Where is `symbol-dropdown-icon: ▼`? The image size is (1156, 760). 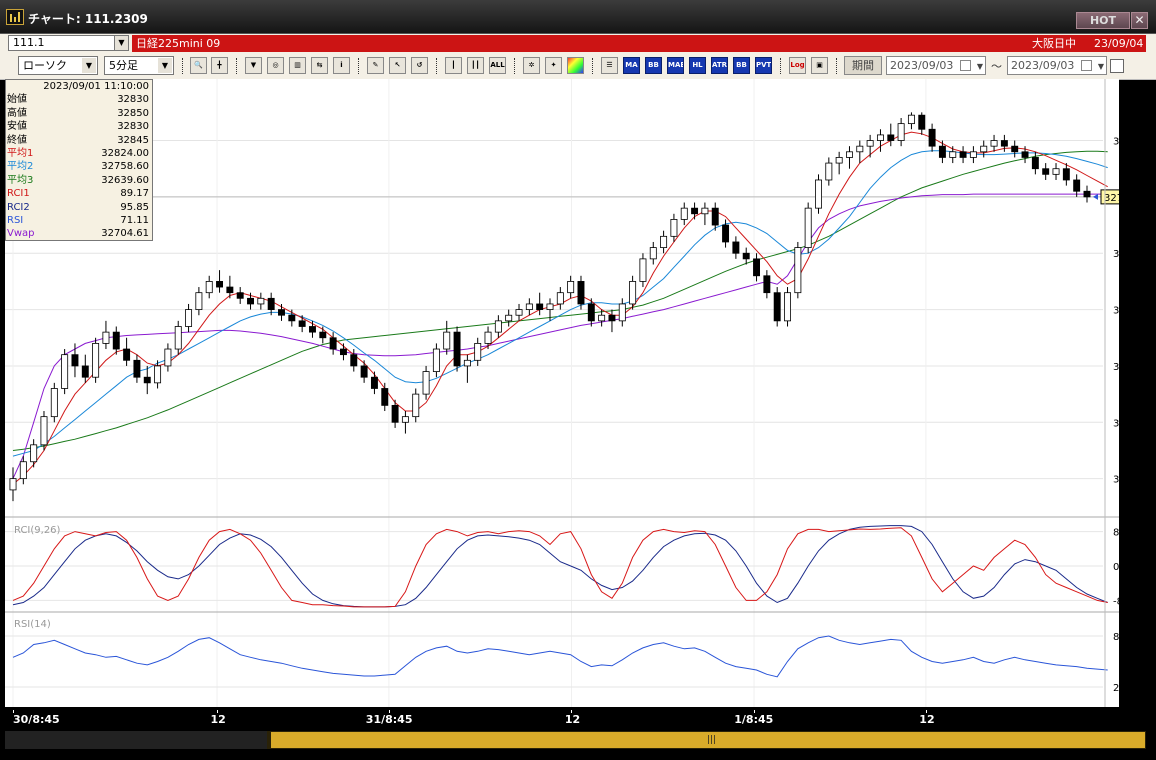 symbol-dropdown-icon: ▼ is located at coordinates (121, 43).